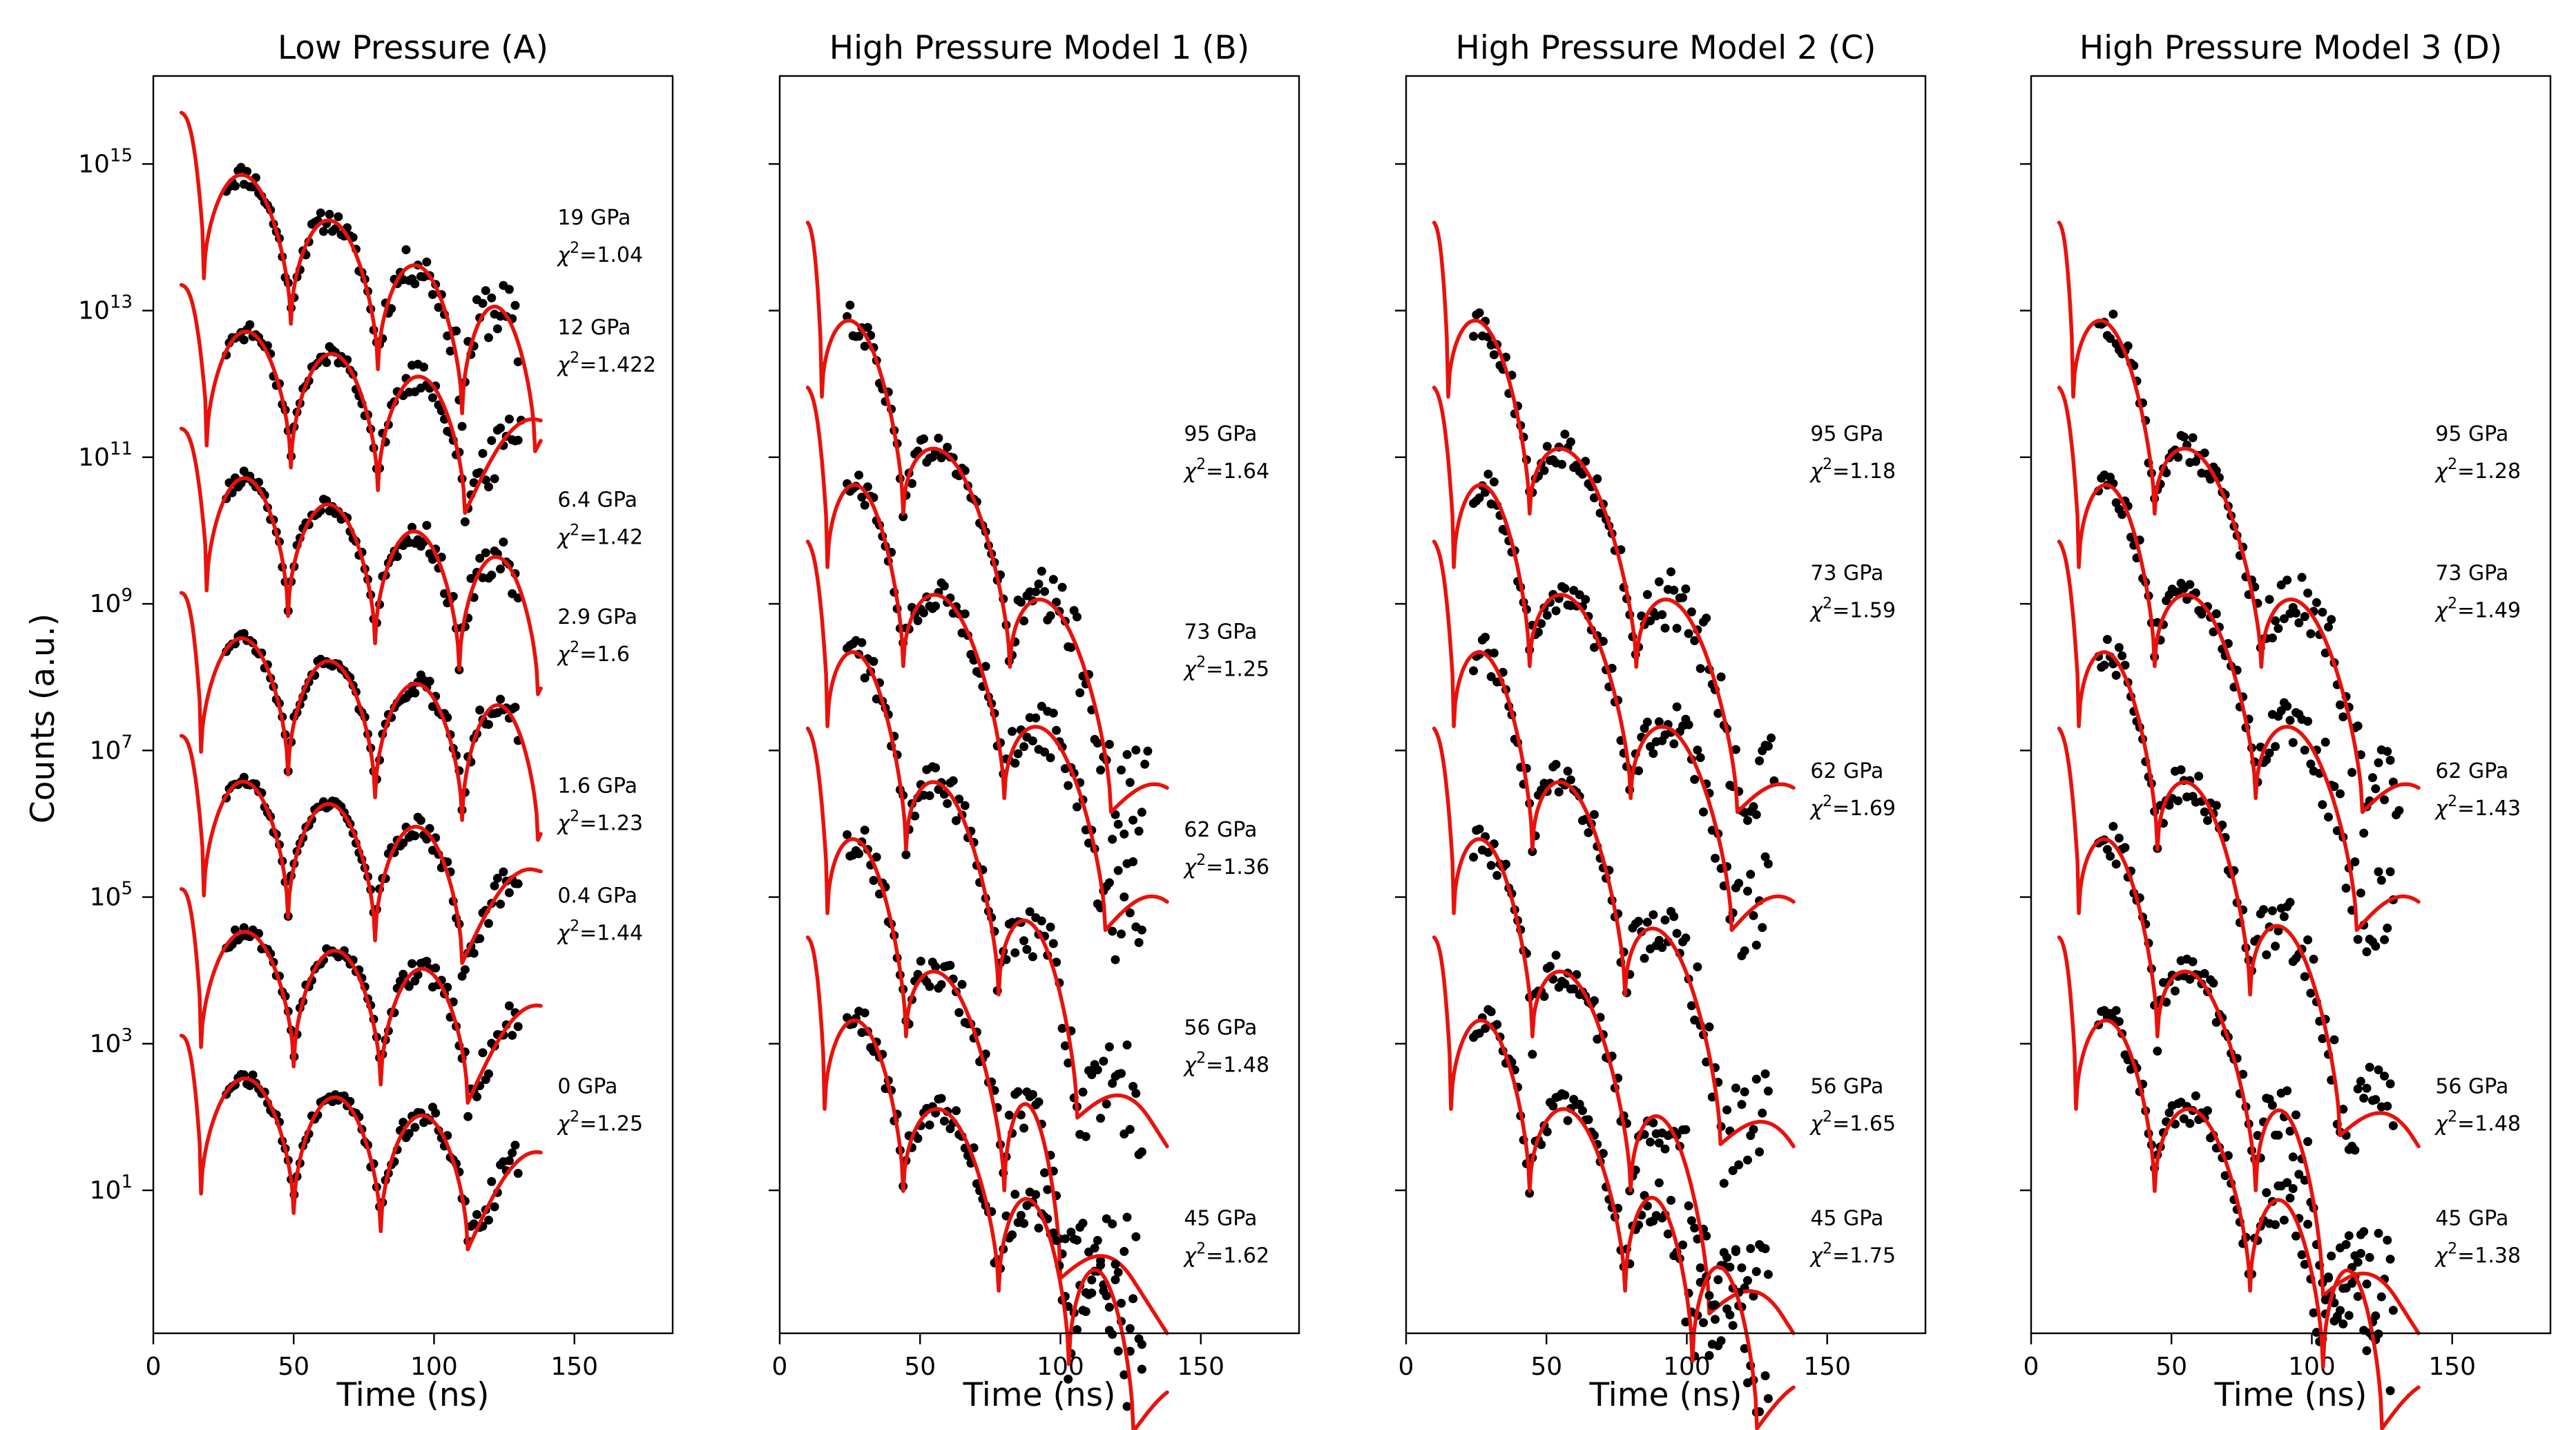 This screenshot has width=2576, height=1430. What do you see at coordinates (599, 535) in the screenshot?
I see `chi-square-label: χ2=1.42` at bounding box center [599, 535].